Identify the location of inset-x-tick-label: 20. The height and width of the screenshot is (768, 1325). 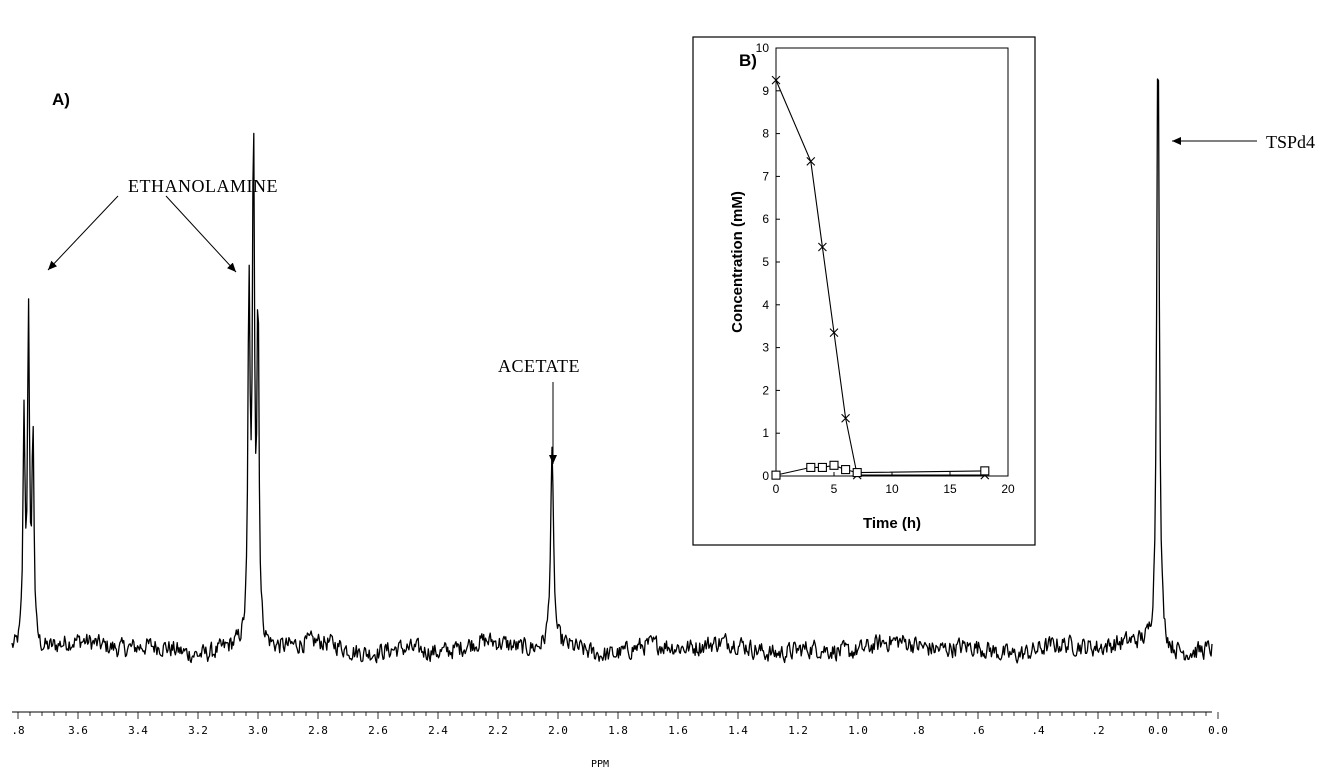
(1008, 489).